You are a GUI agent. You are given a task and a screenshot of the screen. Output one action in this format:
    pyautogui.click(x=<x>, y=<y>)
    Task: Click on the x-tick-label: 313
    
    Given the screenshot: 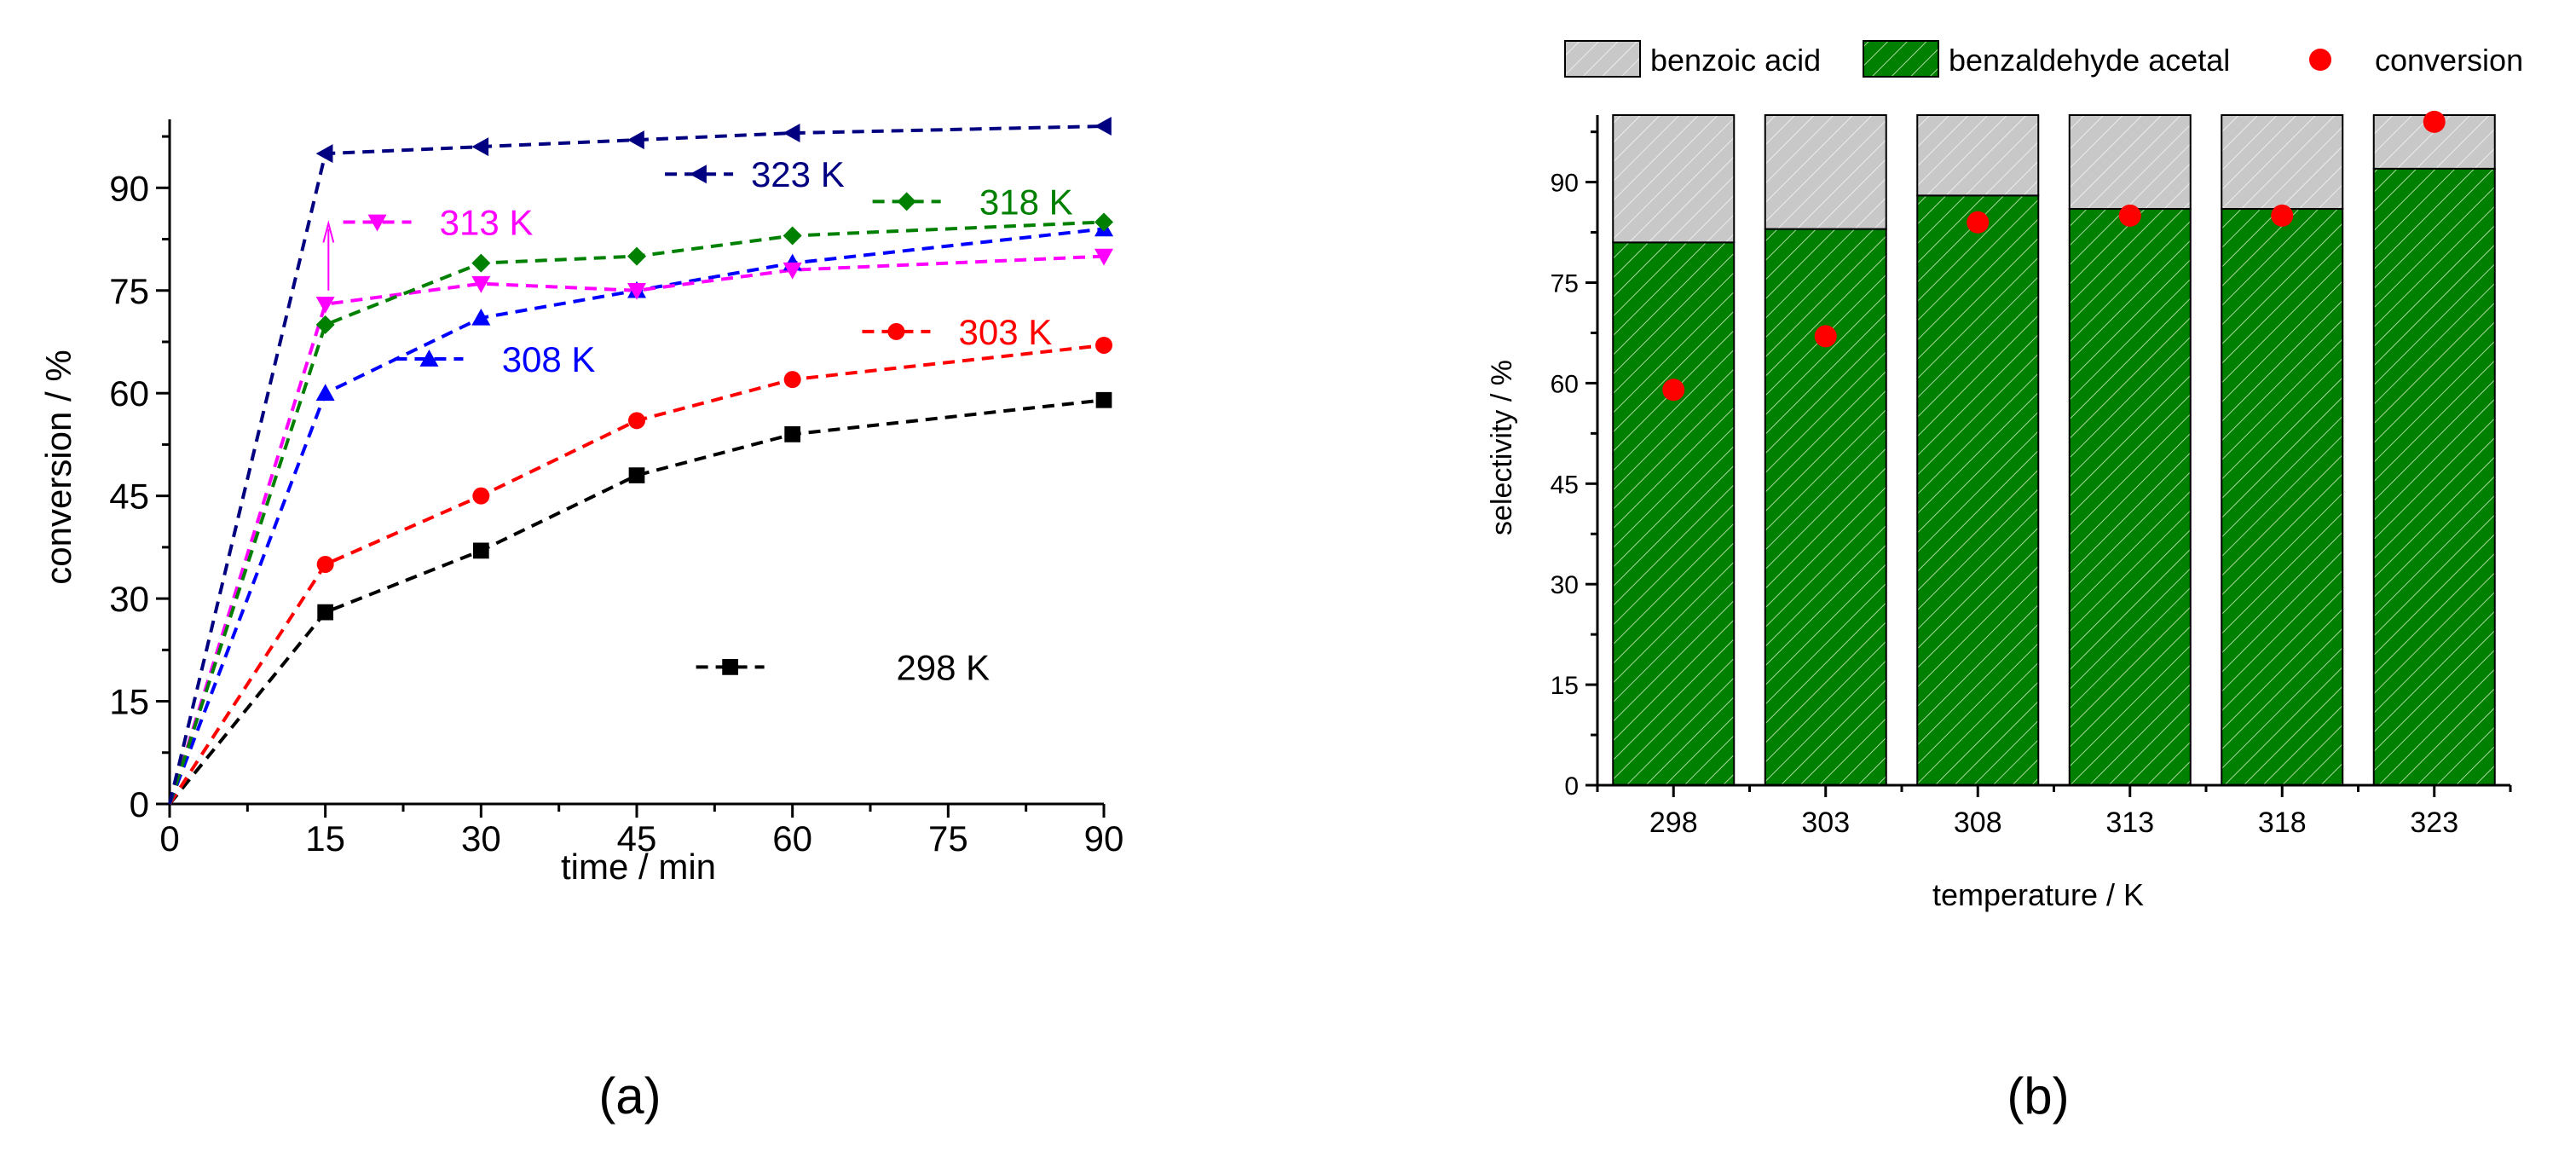 What is the action you would take?
    pyautogui.click(x=2129, y=823)
    